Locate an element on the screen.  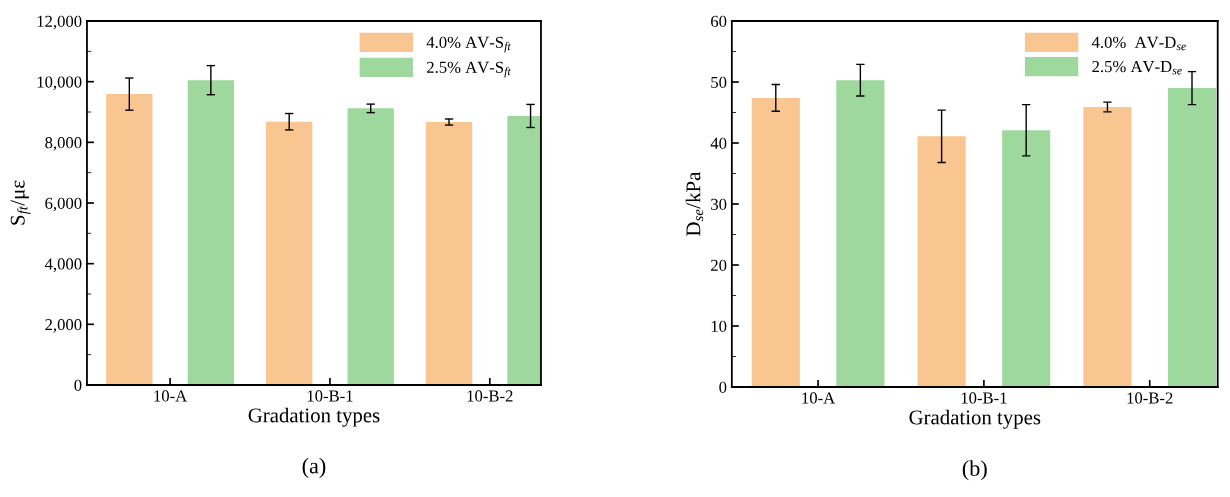
legend-label: 4.0% AV-D$_{se}$ is located at coordinates (1138, 43).